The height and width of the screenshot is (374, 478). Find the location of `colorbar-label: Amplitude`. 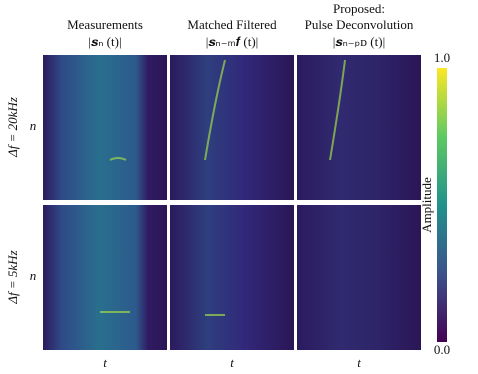

colorbar-label: Amplitude is located at coordinates (426, 205).